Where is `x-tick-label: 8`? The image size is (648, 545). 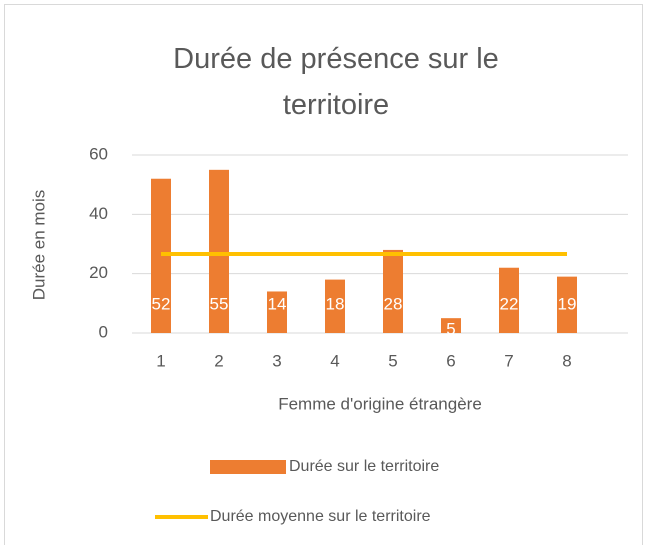 x-tick-label: 8 is located at coordinates (566, 360).